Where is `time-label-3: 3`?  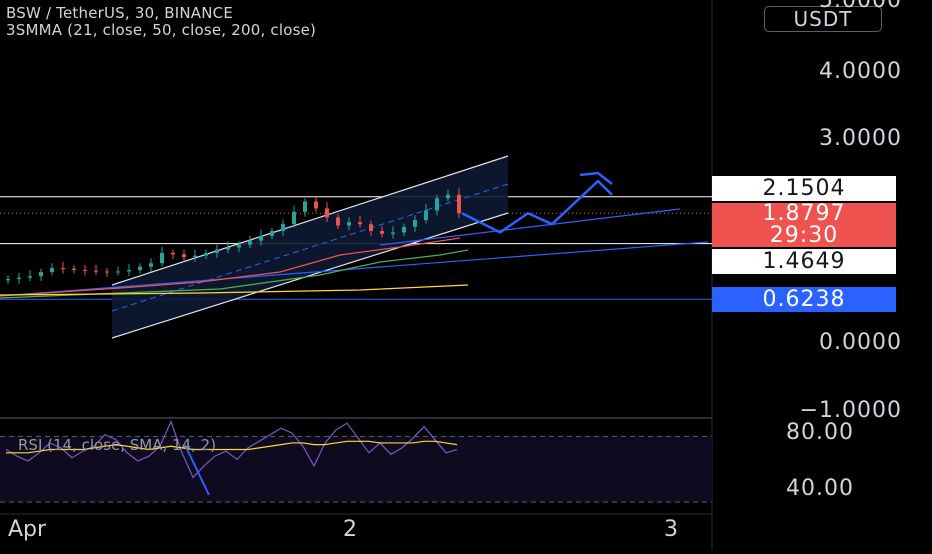
time-label-3: 3 is located at coordinates (671, 529).